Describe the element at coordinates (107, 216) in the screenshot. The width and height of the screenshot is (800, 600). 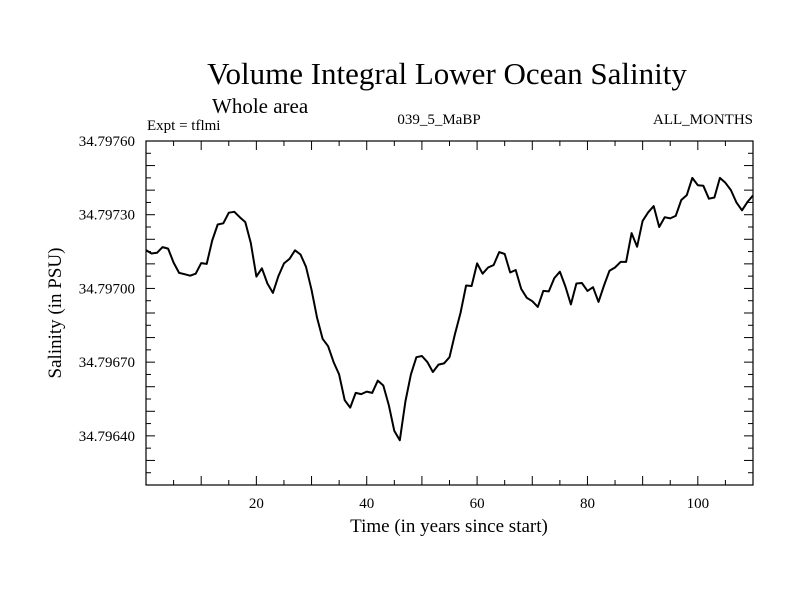
I see `y-tick-label: 34.79730` at that location.